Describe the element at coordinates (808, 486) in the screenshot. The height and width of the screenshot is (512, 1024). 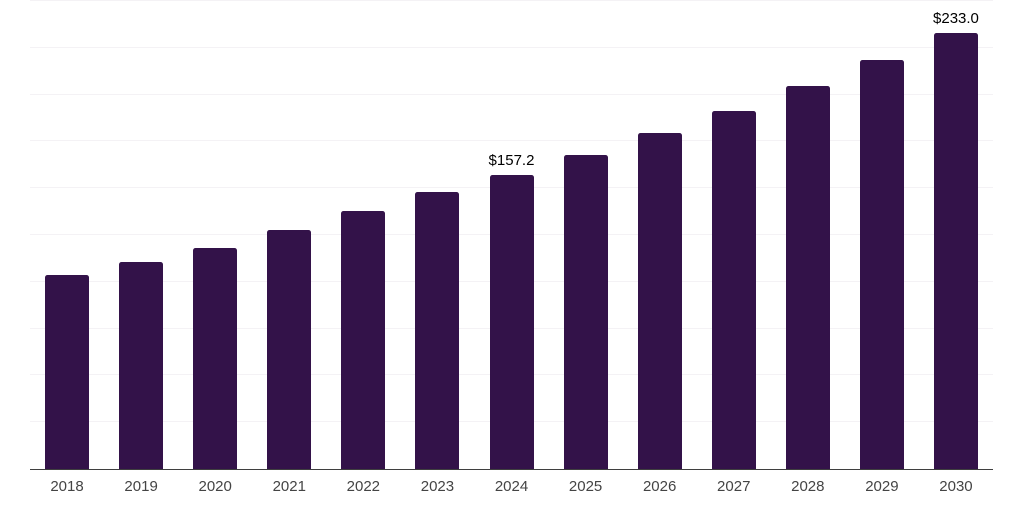
I see `x-tick-label-2028: 2028` at that location.